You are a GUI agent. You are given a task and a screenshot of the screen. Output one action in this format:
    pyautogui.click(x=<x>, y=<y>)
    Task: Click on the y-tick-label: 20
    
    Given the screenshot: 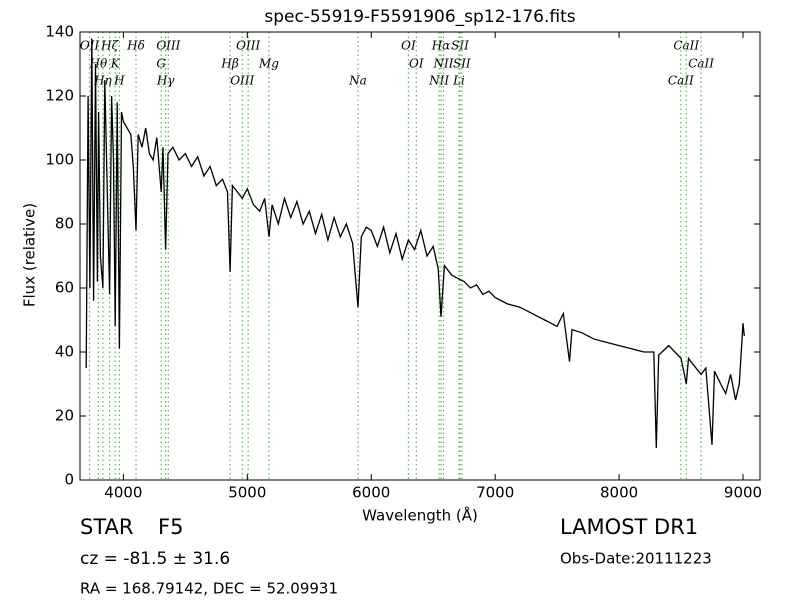 What is the action you would take?
    pyautogui.click(x=64, y=416)
    